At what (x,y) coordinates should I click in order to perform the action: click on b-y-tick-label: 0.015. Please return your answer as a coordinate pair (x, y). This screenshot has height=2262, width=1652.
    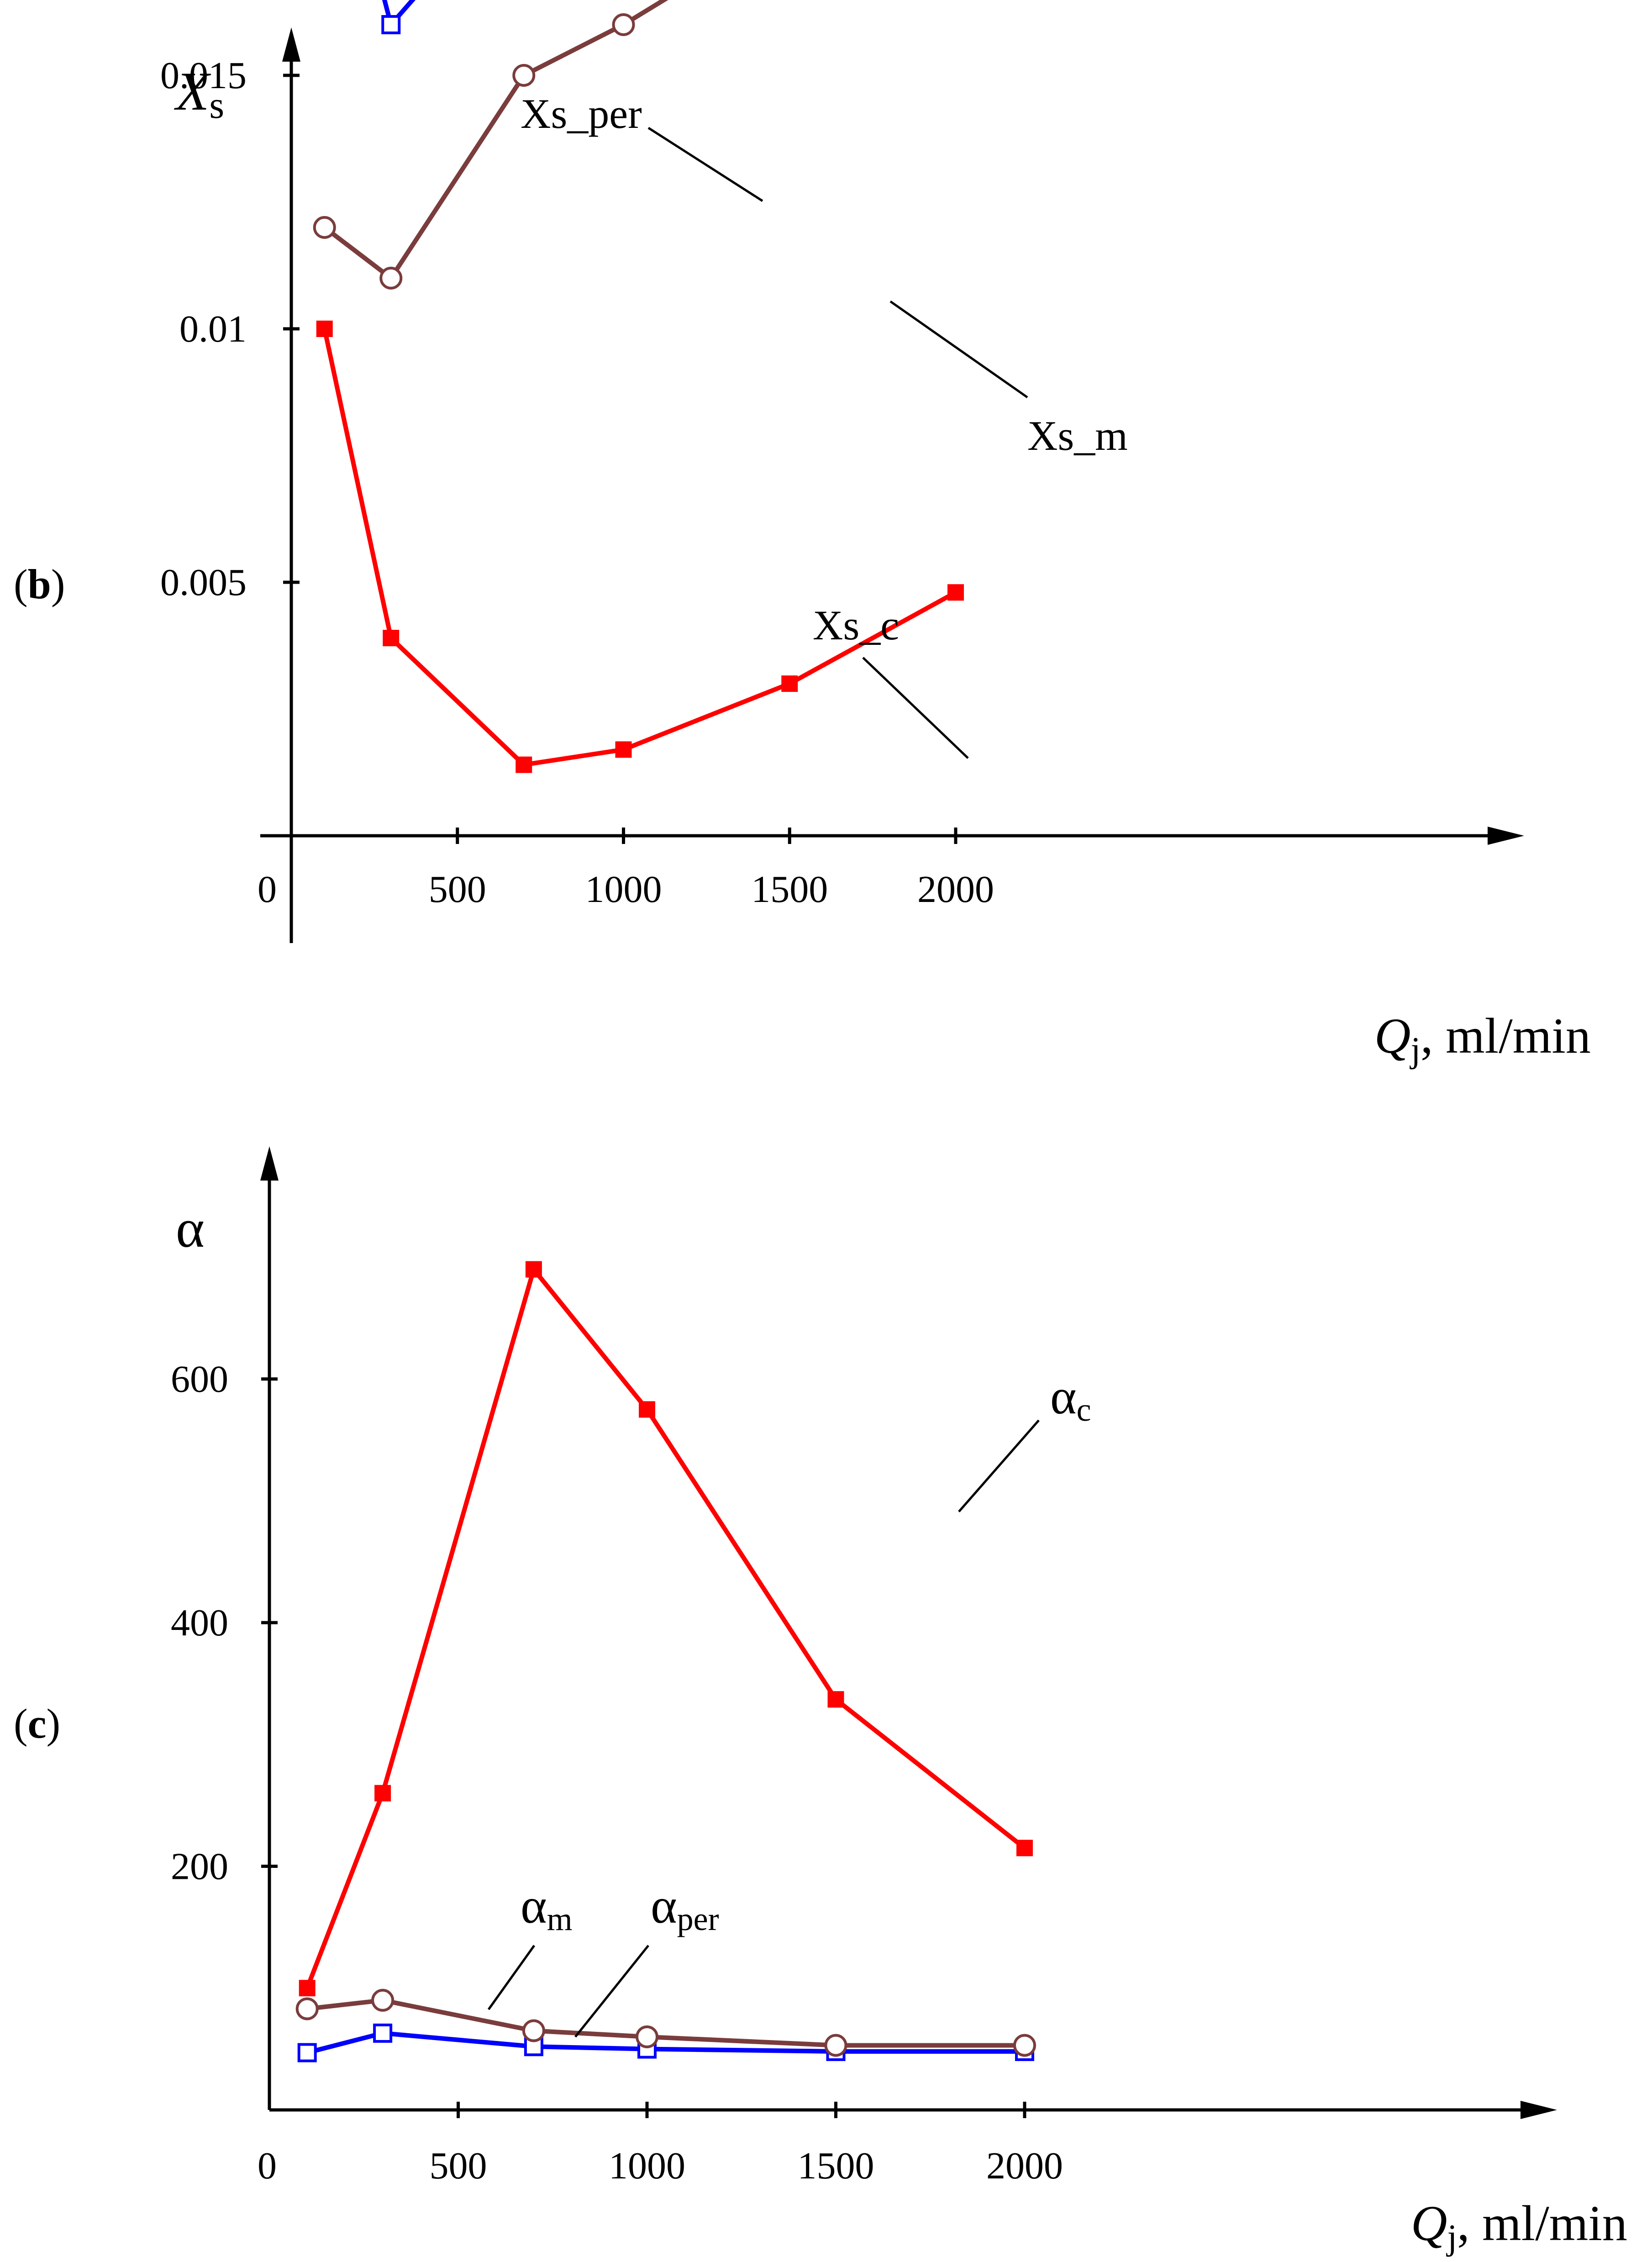
    Looking at the image, I should click on (203, 76).